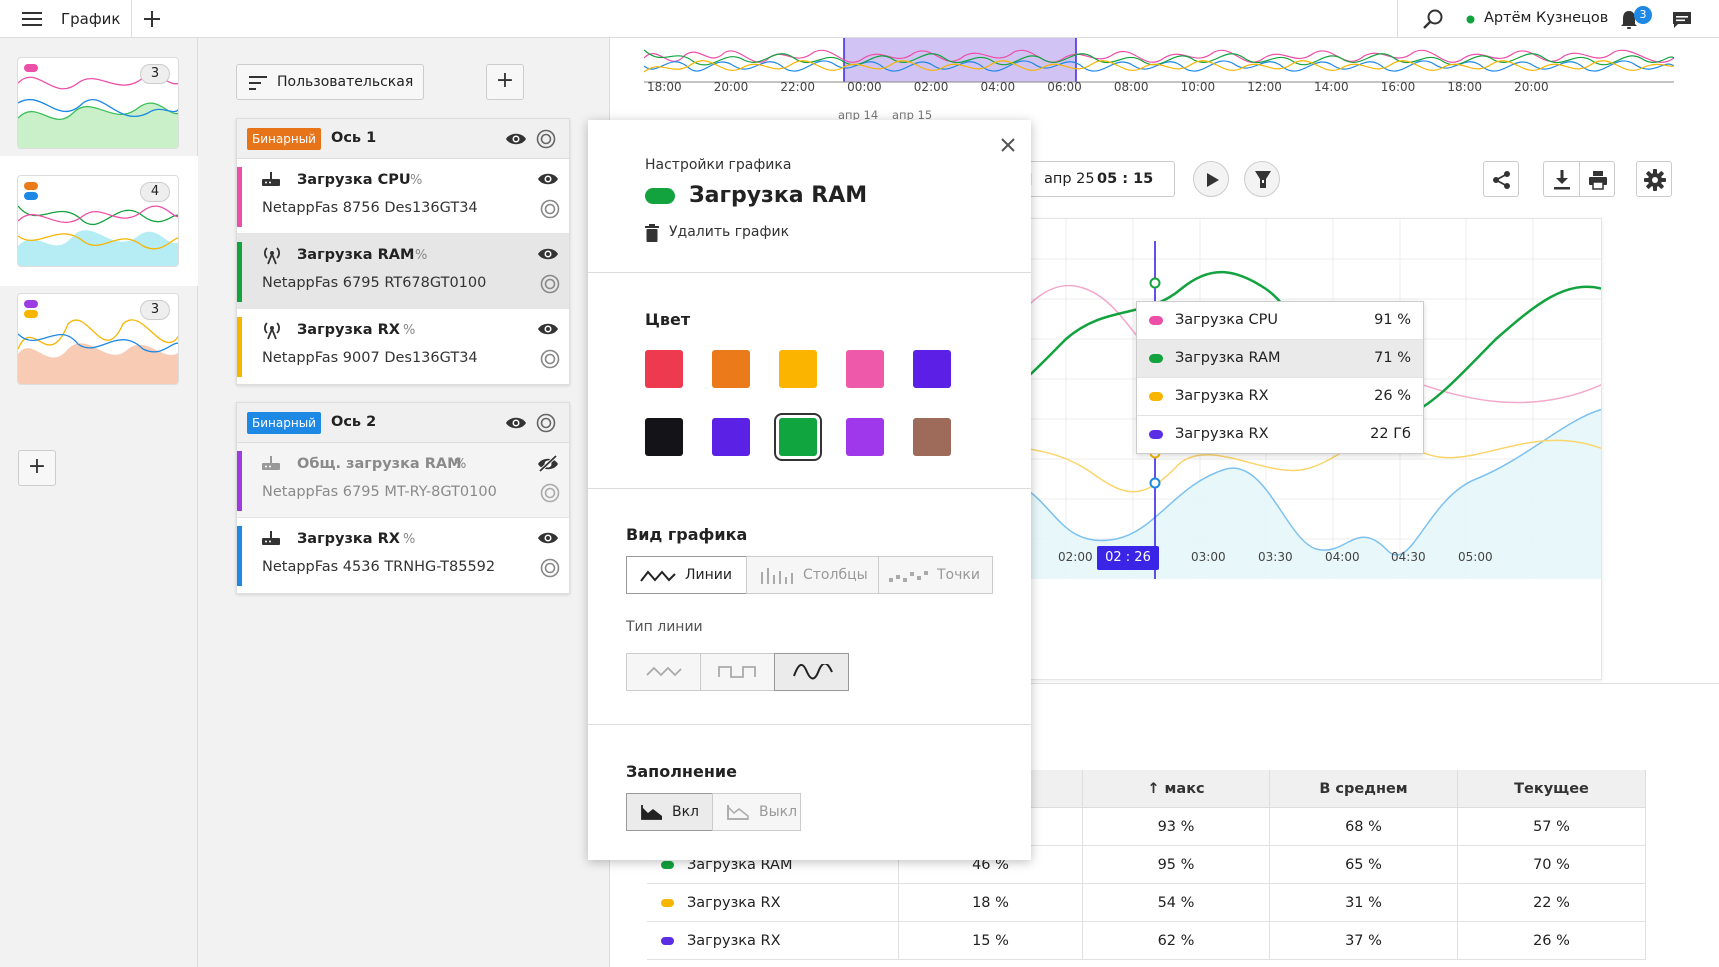  I want to click on menu-icon, so click(32, 19).